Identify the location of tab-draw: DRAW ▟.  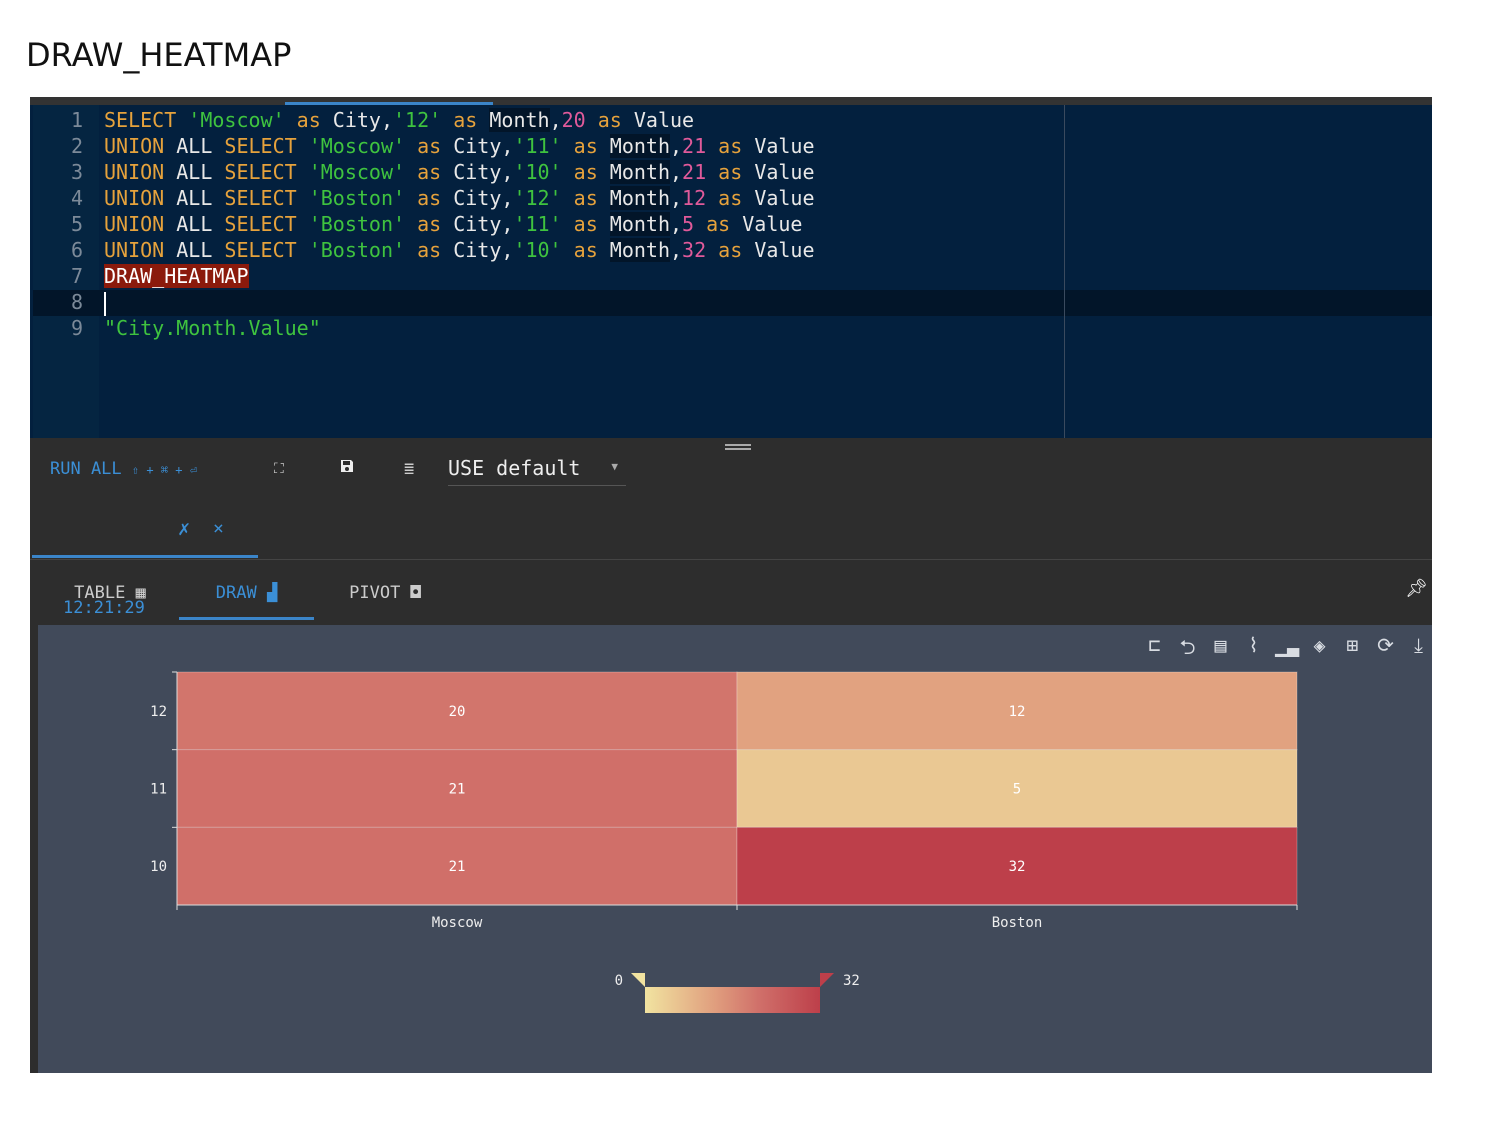
(246, 599).